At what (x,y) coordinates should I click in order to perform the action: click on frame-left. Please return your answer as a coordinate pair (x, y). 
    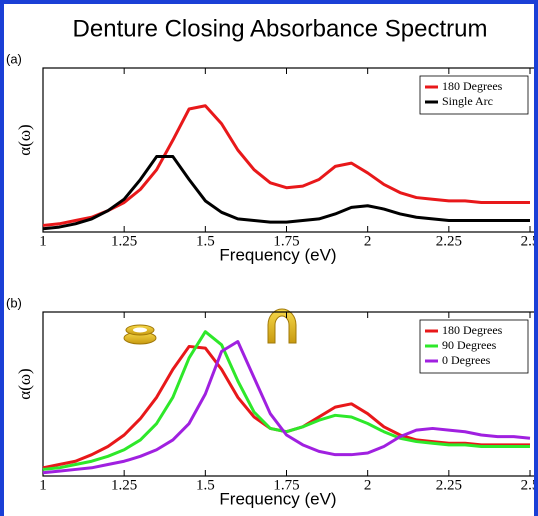
    Looking at the image, I should click on (2, 258).